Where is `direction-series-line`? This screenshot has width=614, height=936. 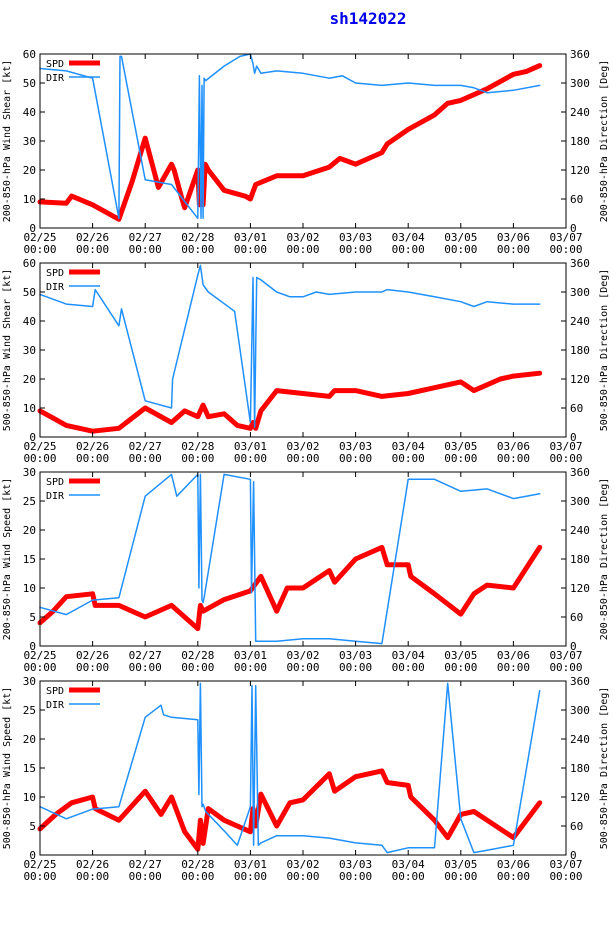 direction-series-line is located at coordinates (290, 136).